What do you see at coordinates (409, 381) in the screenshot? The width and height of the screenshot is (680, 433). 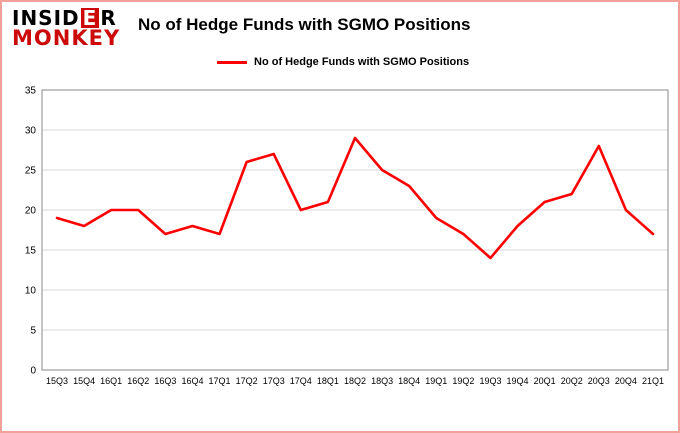 I see `x-tick-label: 18Q4` at bounding box center [409, 381].